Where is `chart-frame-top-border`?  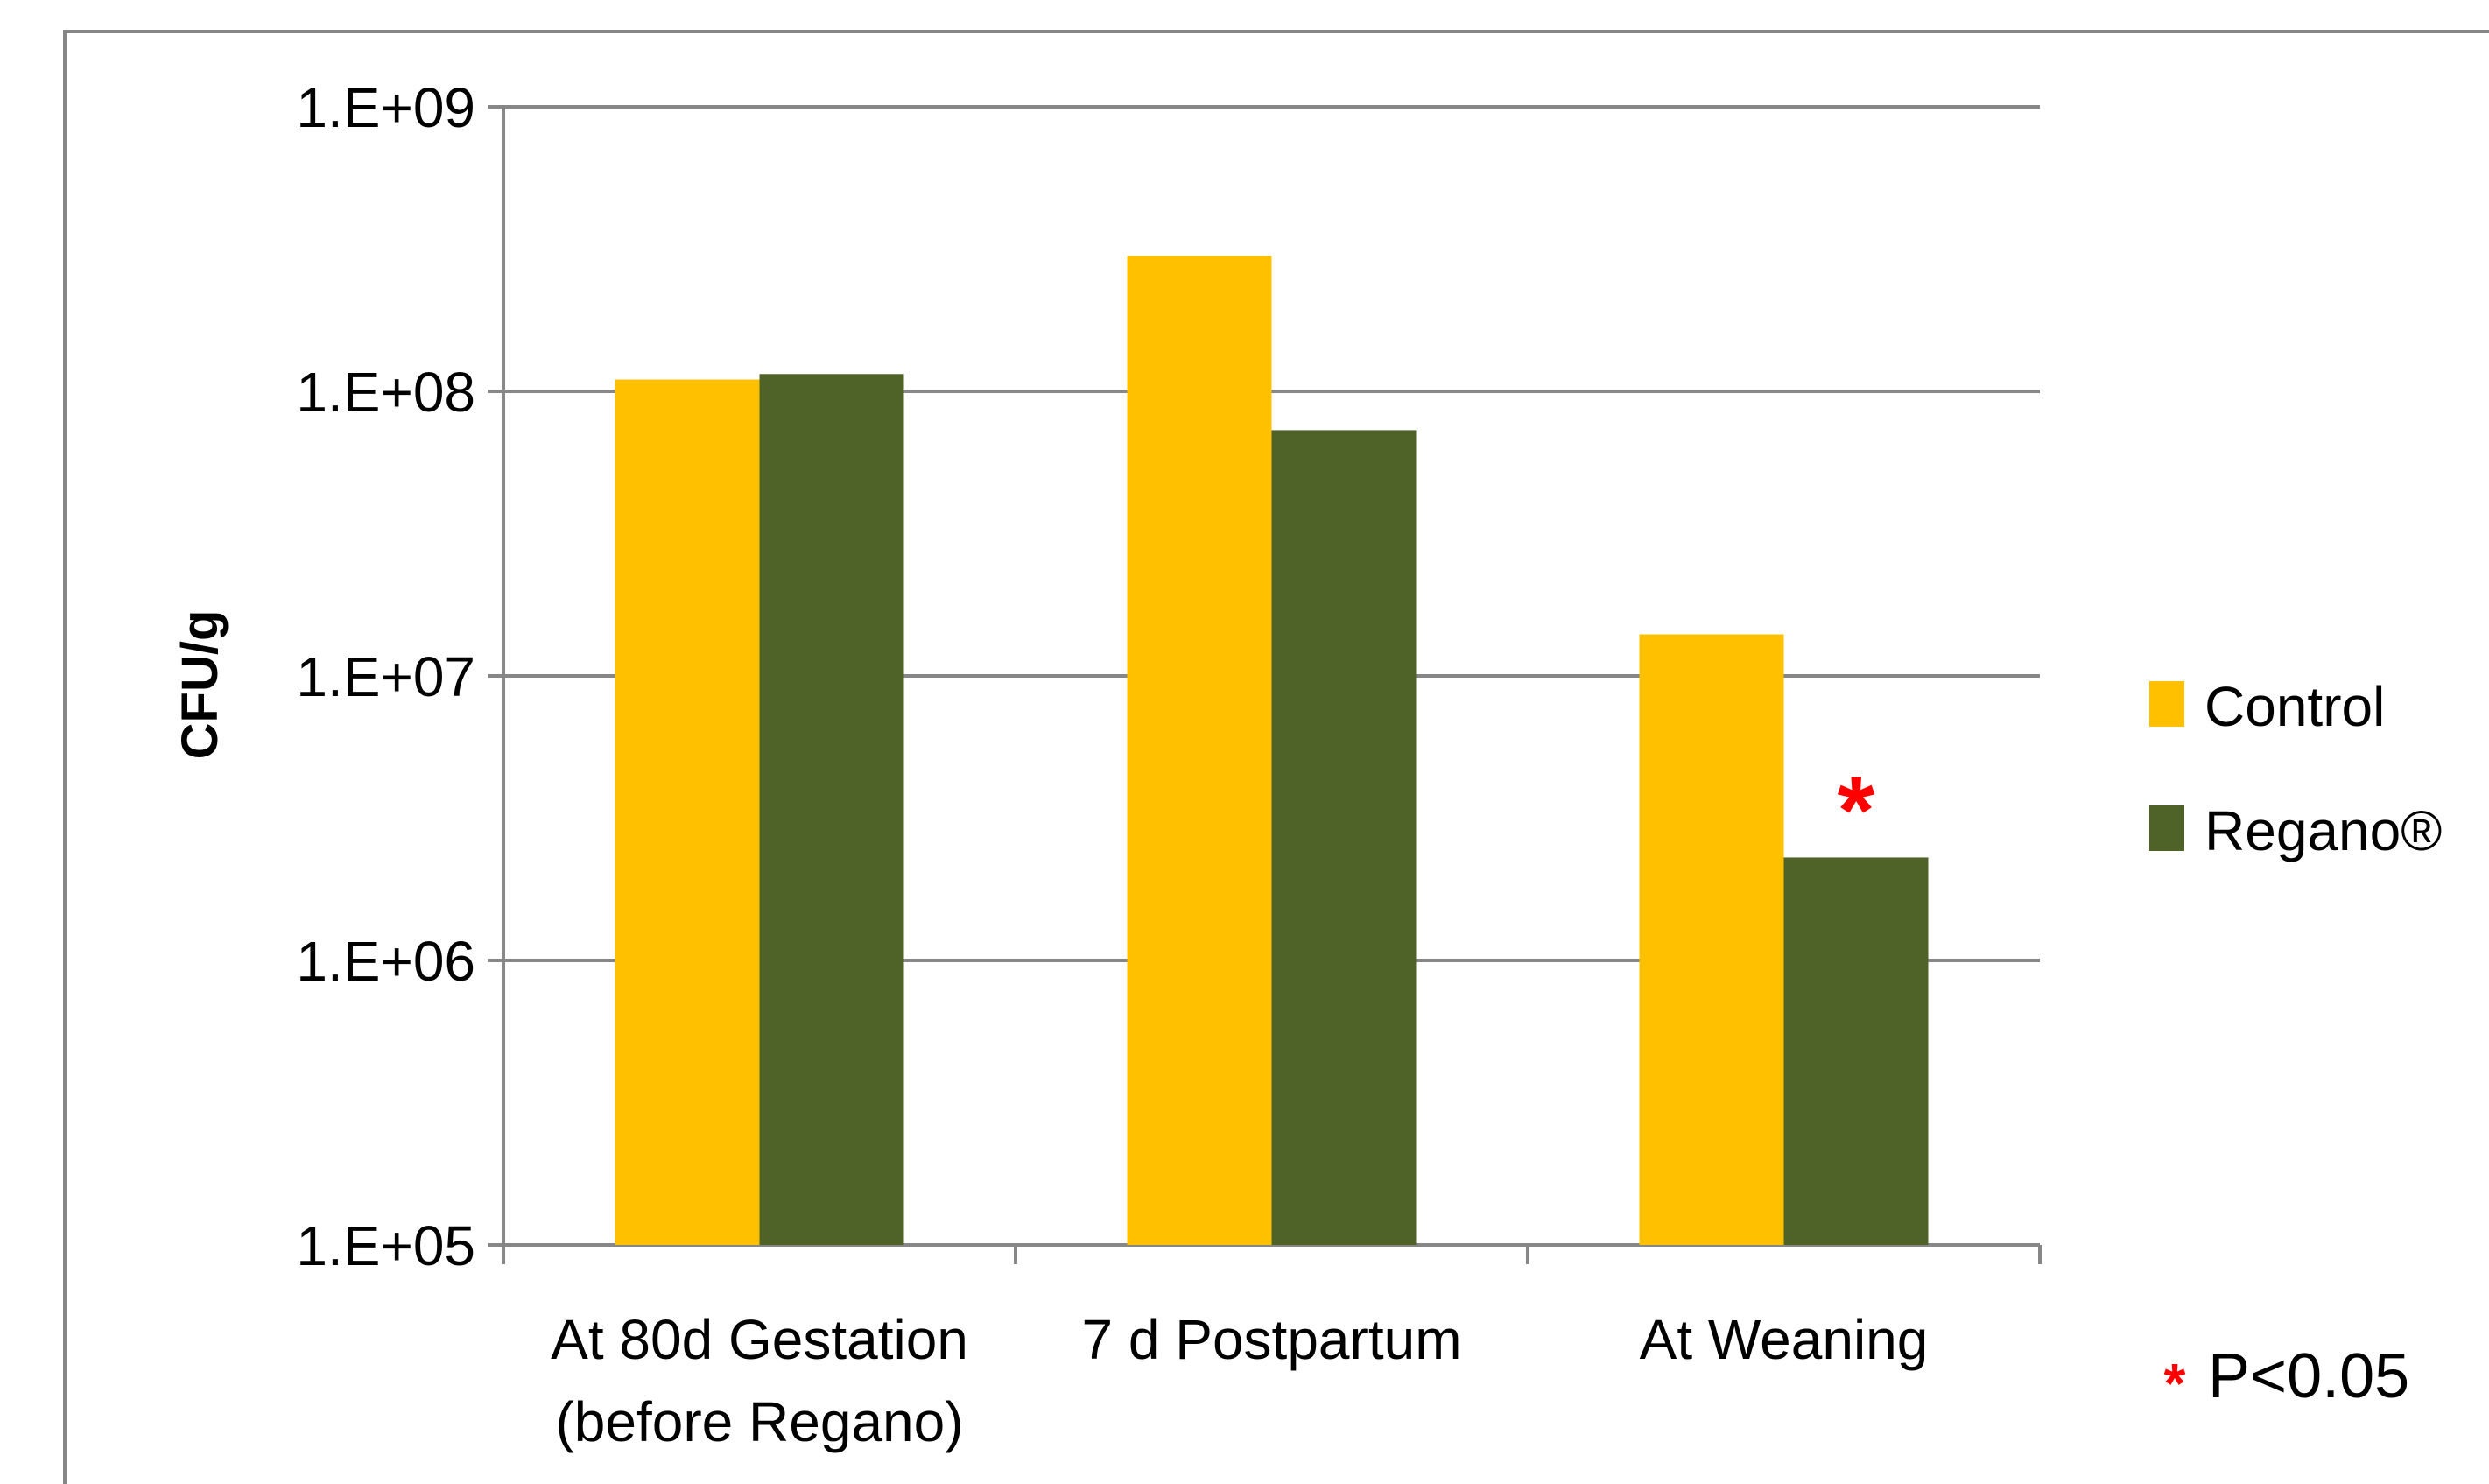 chart-frame-top-border is located at coordinates (1276, 31).